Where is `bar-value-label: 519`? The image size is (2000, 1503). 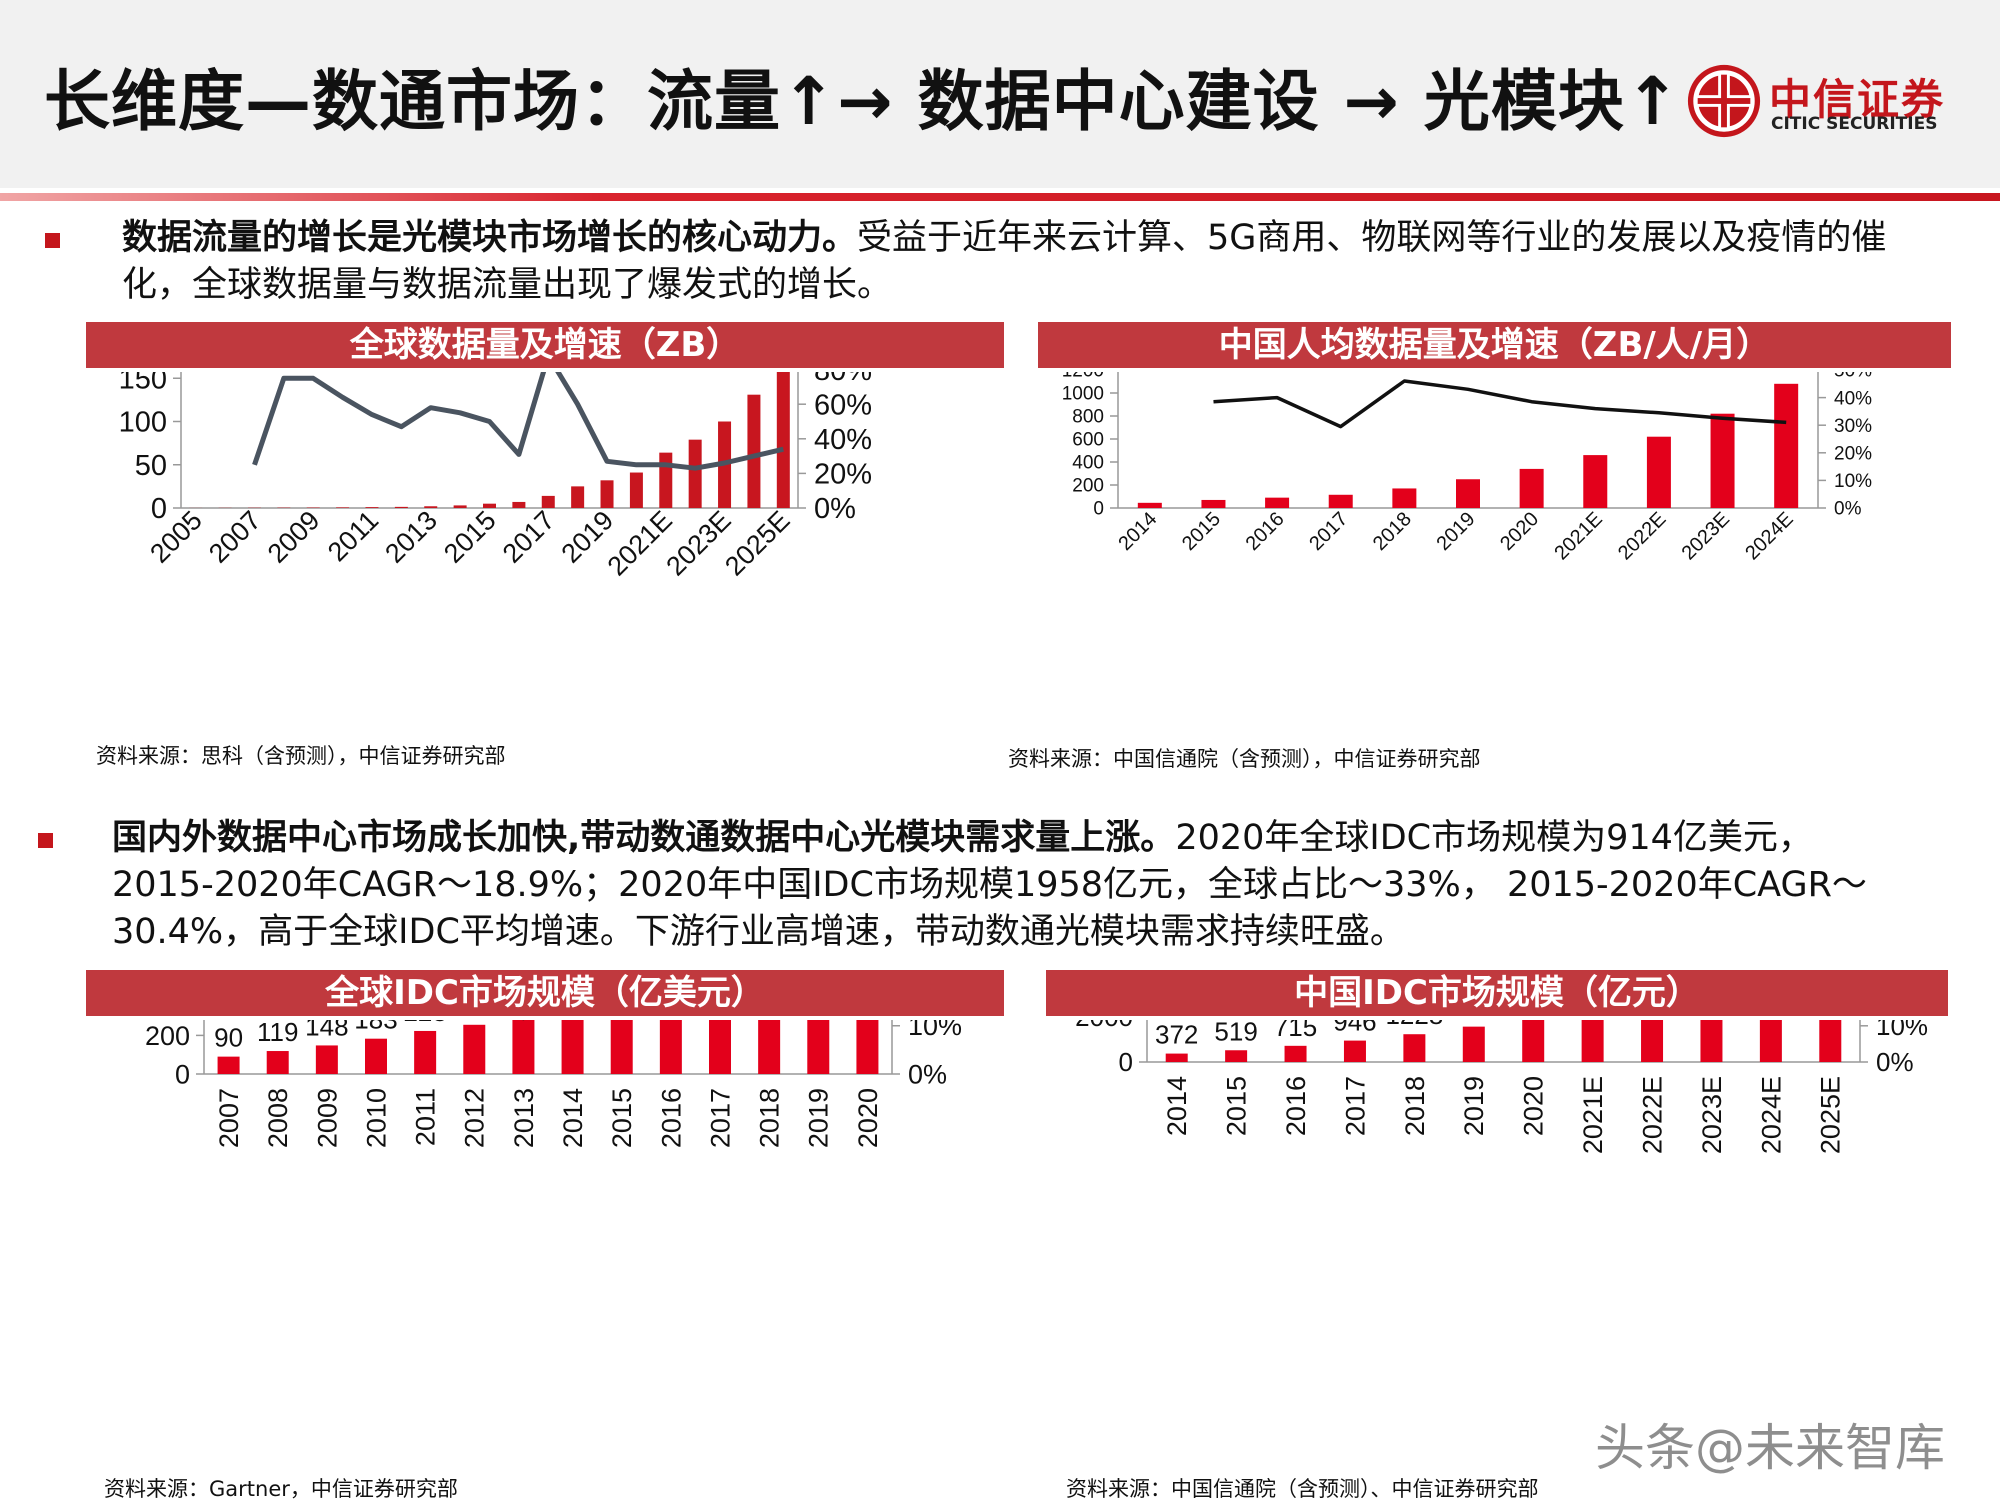
bar-value-label: 519 is located at coordinates (1235, 1033).